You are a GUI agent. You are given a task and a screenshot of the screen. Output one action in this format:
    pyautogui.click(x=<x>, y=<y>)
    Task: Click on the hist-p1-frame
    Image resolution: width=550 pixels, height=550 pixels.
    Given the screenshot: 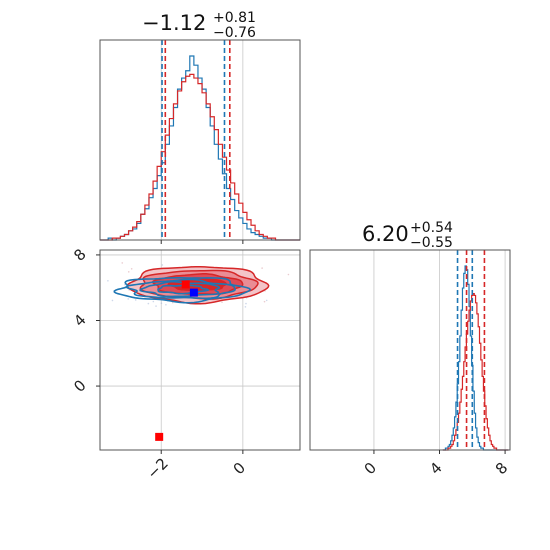 What is the action you would take?
    pyautogui.click(x=200, y=140)
    